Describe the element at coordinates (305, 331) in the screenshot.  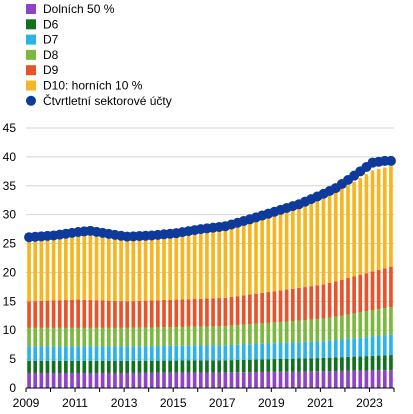
I see `bar-segment-s3-q45` at that location.